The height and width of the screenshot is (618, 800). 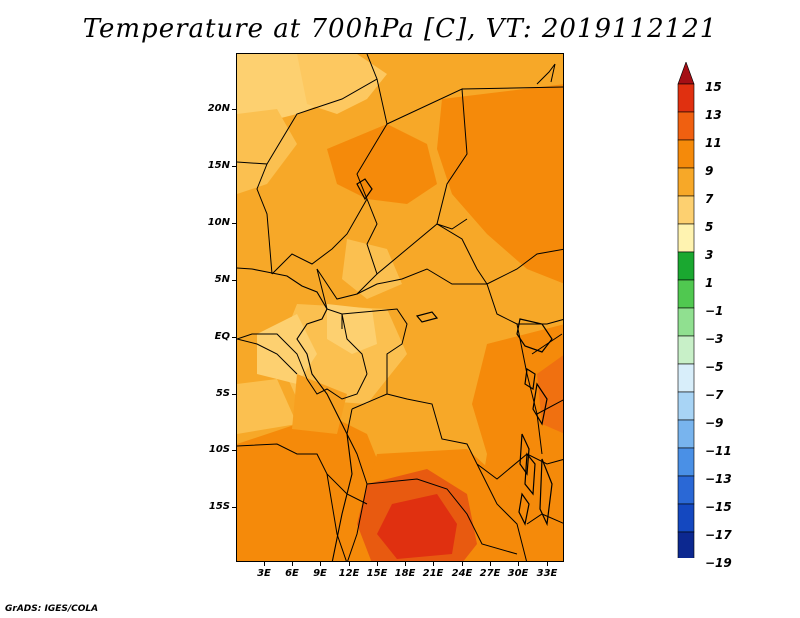 I want to click on lon-label-3e: 3E, so click(x=264, y=573).